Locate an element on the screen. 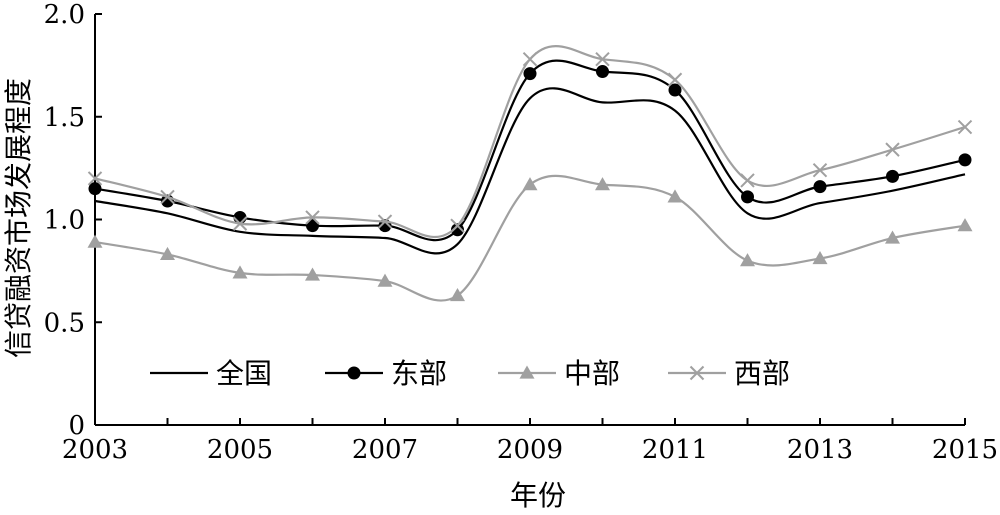  x-tick-label: 2003 is located at coordinates (95, 450).